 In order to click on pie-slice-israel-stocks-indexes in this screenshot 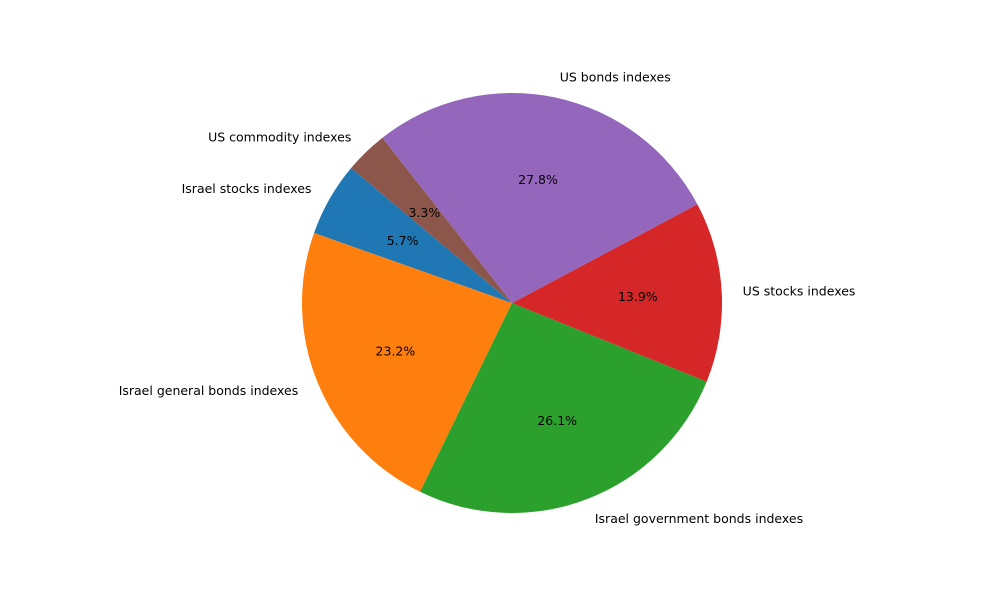, I will do `click(413, 235)`.